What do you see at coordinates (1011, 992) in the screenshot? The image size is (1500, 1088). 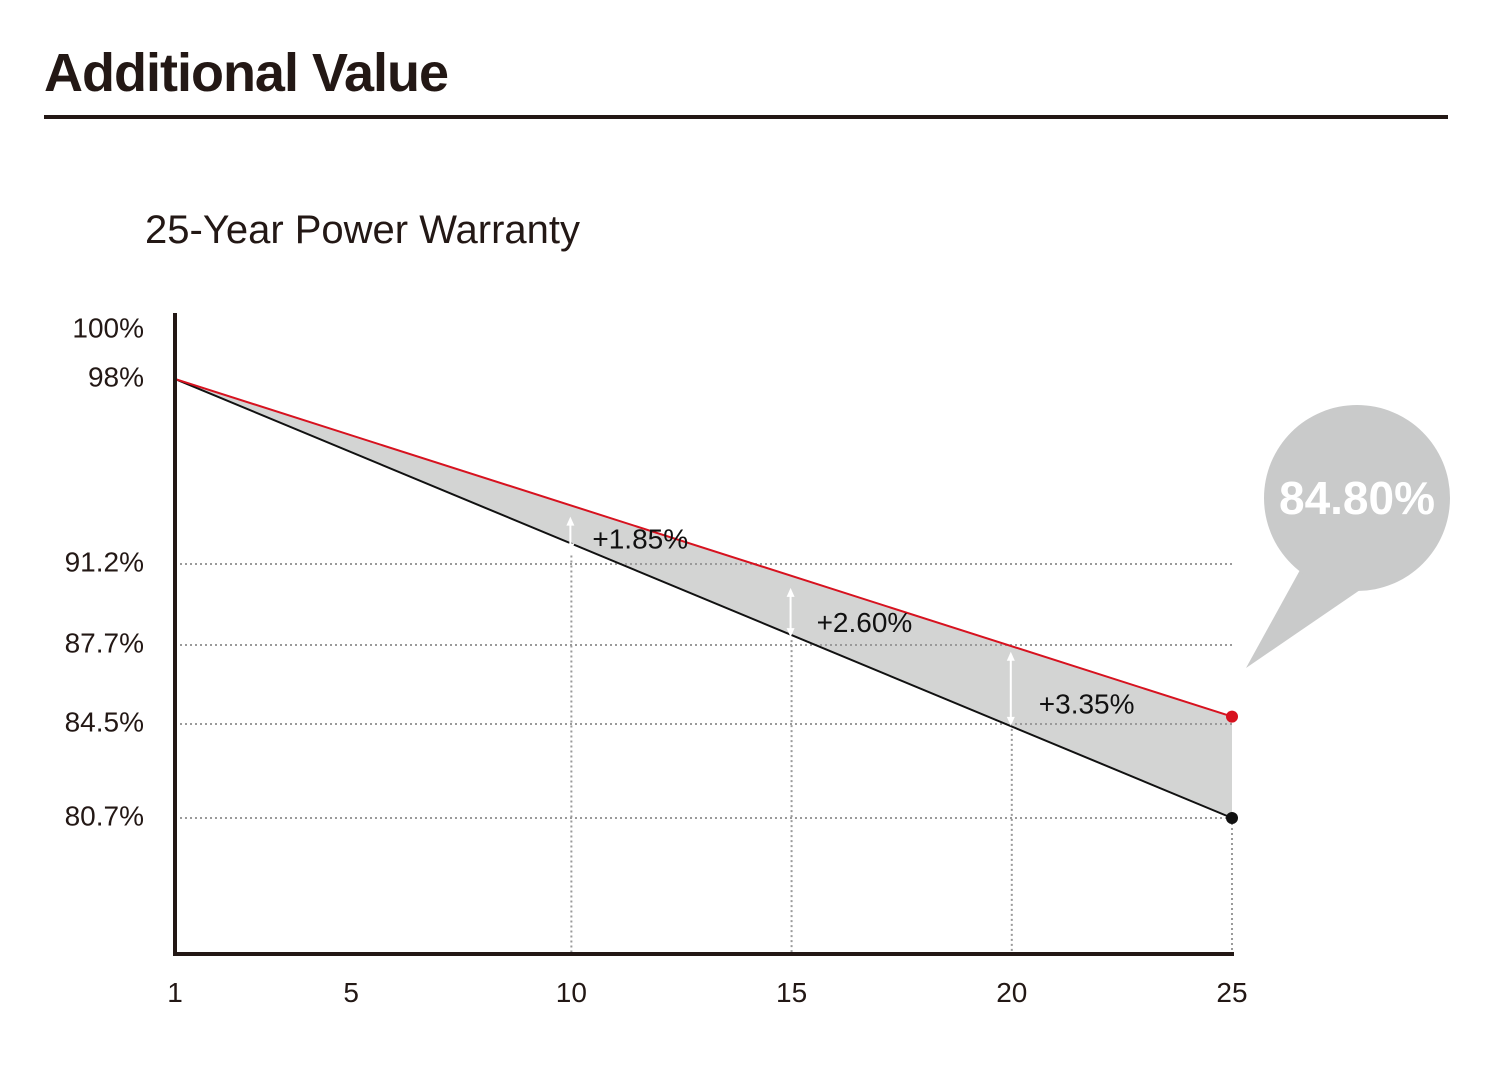 I see `x-tick-label: 20` at bounding box center [1011, 992].